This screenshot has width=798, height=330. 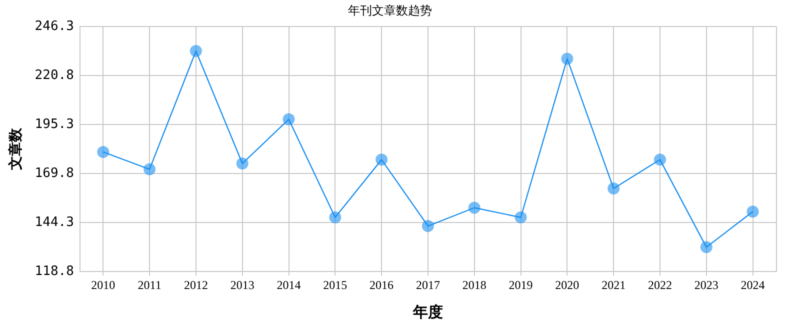 I want to click on x-tick-label: 2010, so click(x=103, y=285).